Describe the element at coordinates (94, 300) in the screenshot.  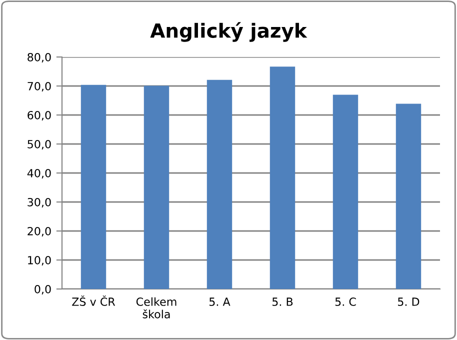
I see `x-tick-label: ZŠ v ČR` at that location.